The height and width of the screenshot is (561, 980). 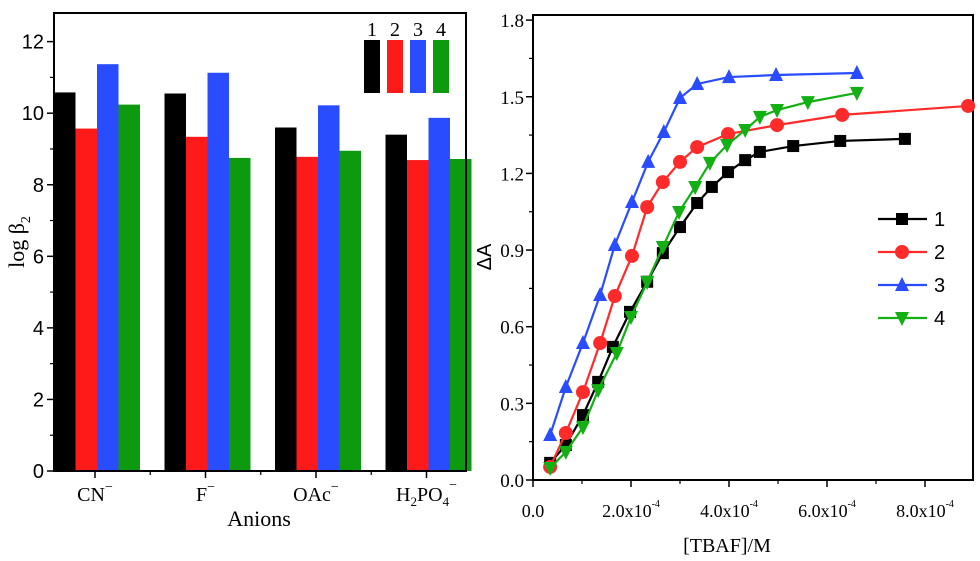 I want to click on bar-y-axis-title: log β2, so click(x=19, y=242).